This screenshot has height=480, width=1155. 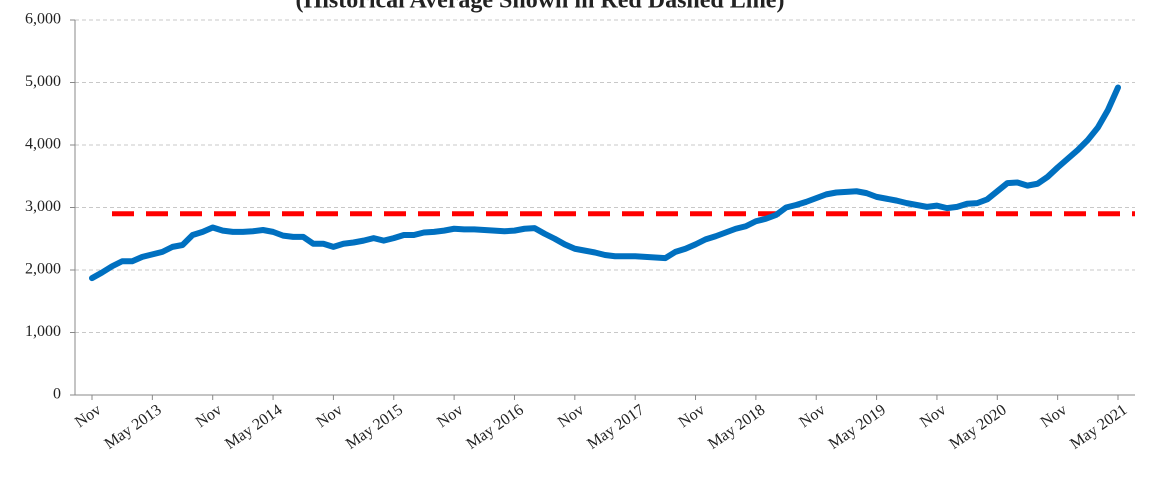 I want to click on x-tick-label: May 2016, so click(x=495, y=426).